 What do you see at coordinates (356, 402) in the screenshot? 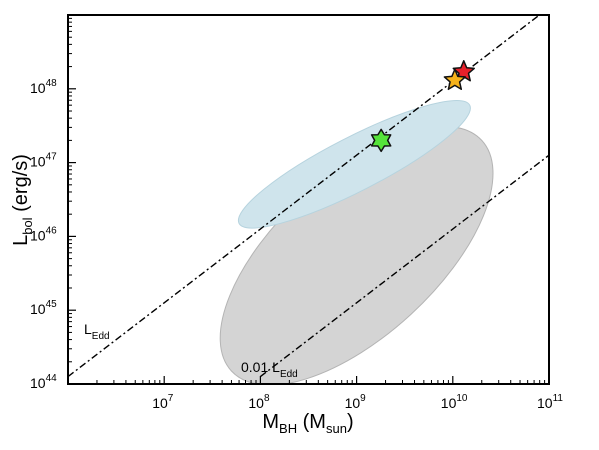
I see `x-tick-label: 10⁹` at bounding box center [356, 402].